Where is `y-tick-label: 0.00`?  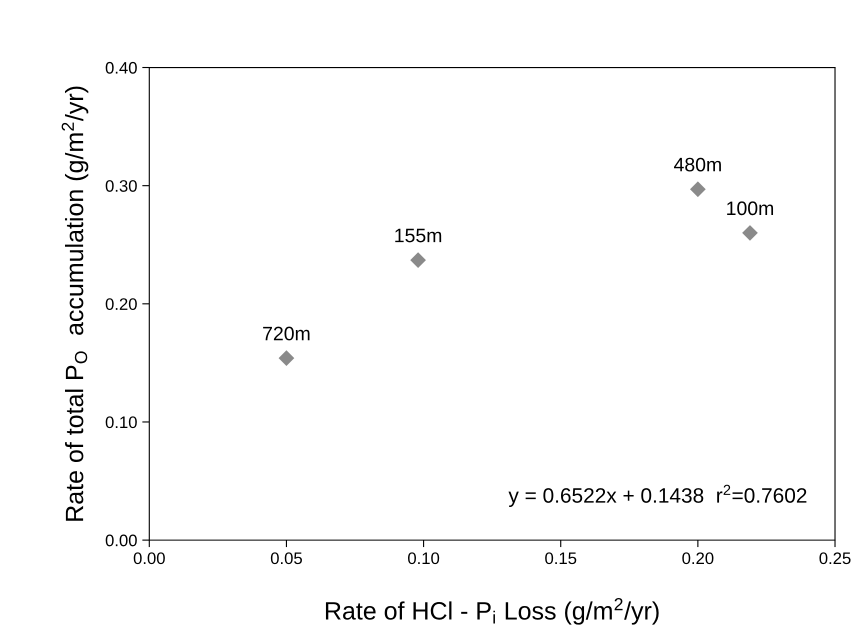
y-tick-label: 0.00 is located at coordinates (121, 540).